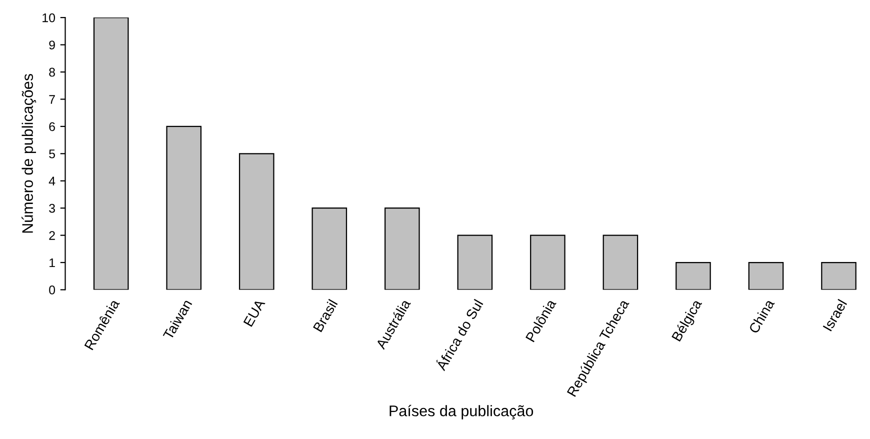  Describe the element at coordinates (52, 263) in the screenshot. I see `y-tick-label: 1` at that location.